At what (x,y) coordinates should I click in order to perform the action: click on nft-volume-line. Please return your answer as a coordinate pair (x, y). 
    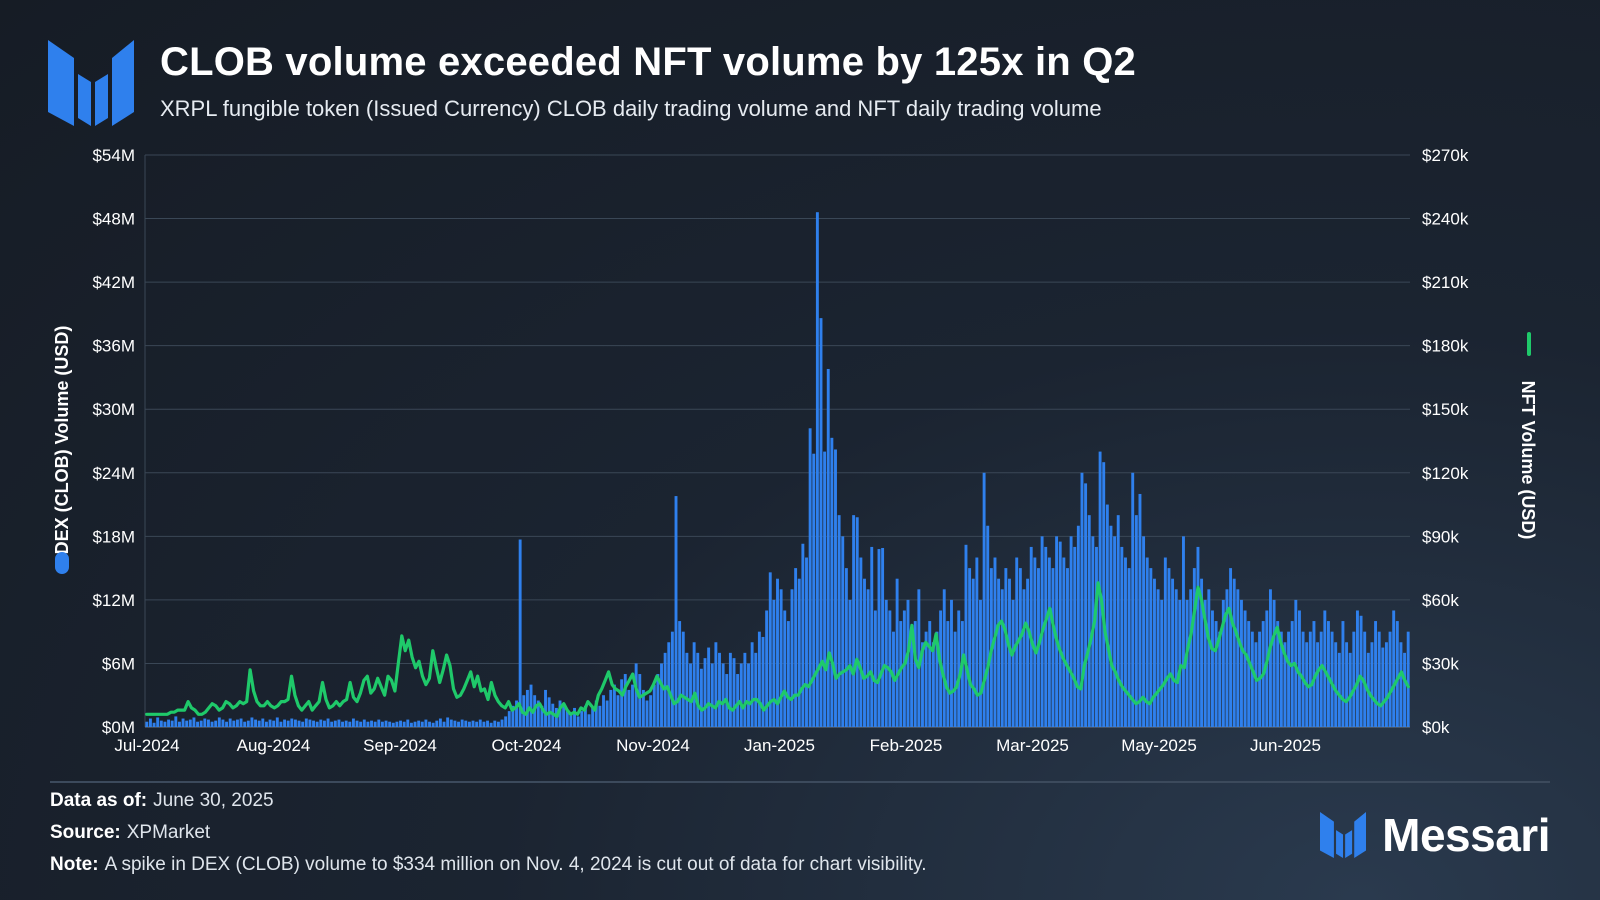
    Looking at the image, I should click on (777, 649).